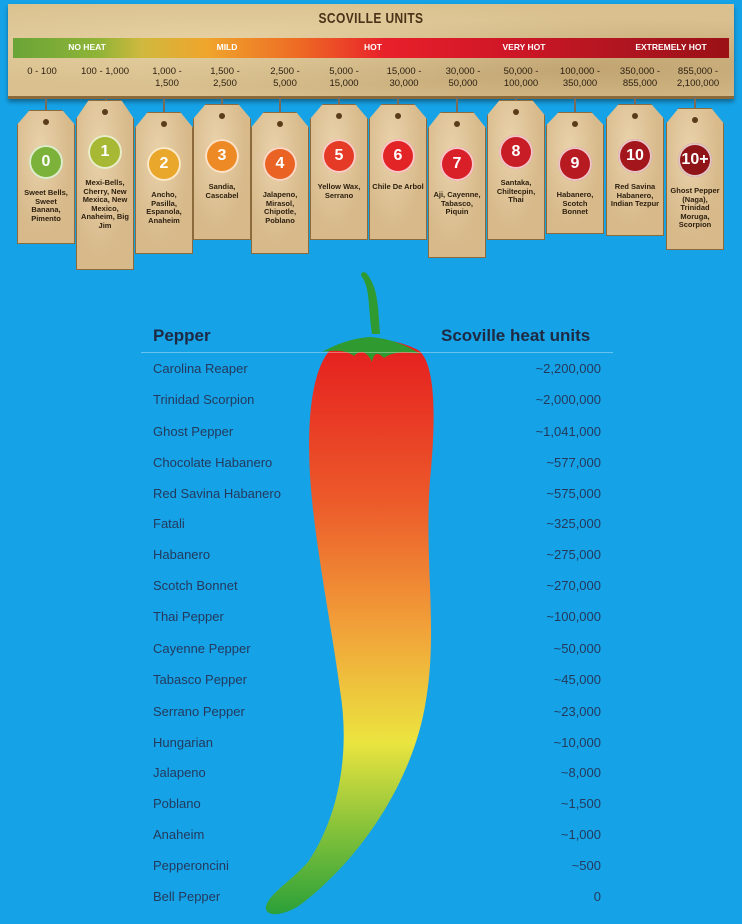 The height and width of the screenshot is (924, 742). I want to click on pepper-name: Ghost Pepper, so click(193, 431).